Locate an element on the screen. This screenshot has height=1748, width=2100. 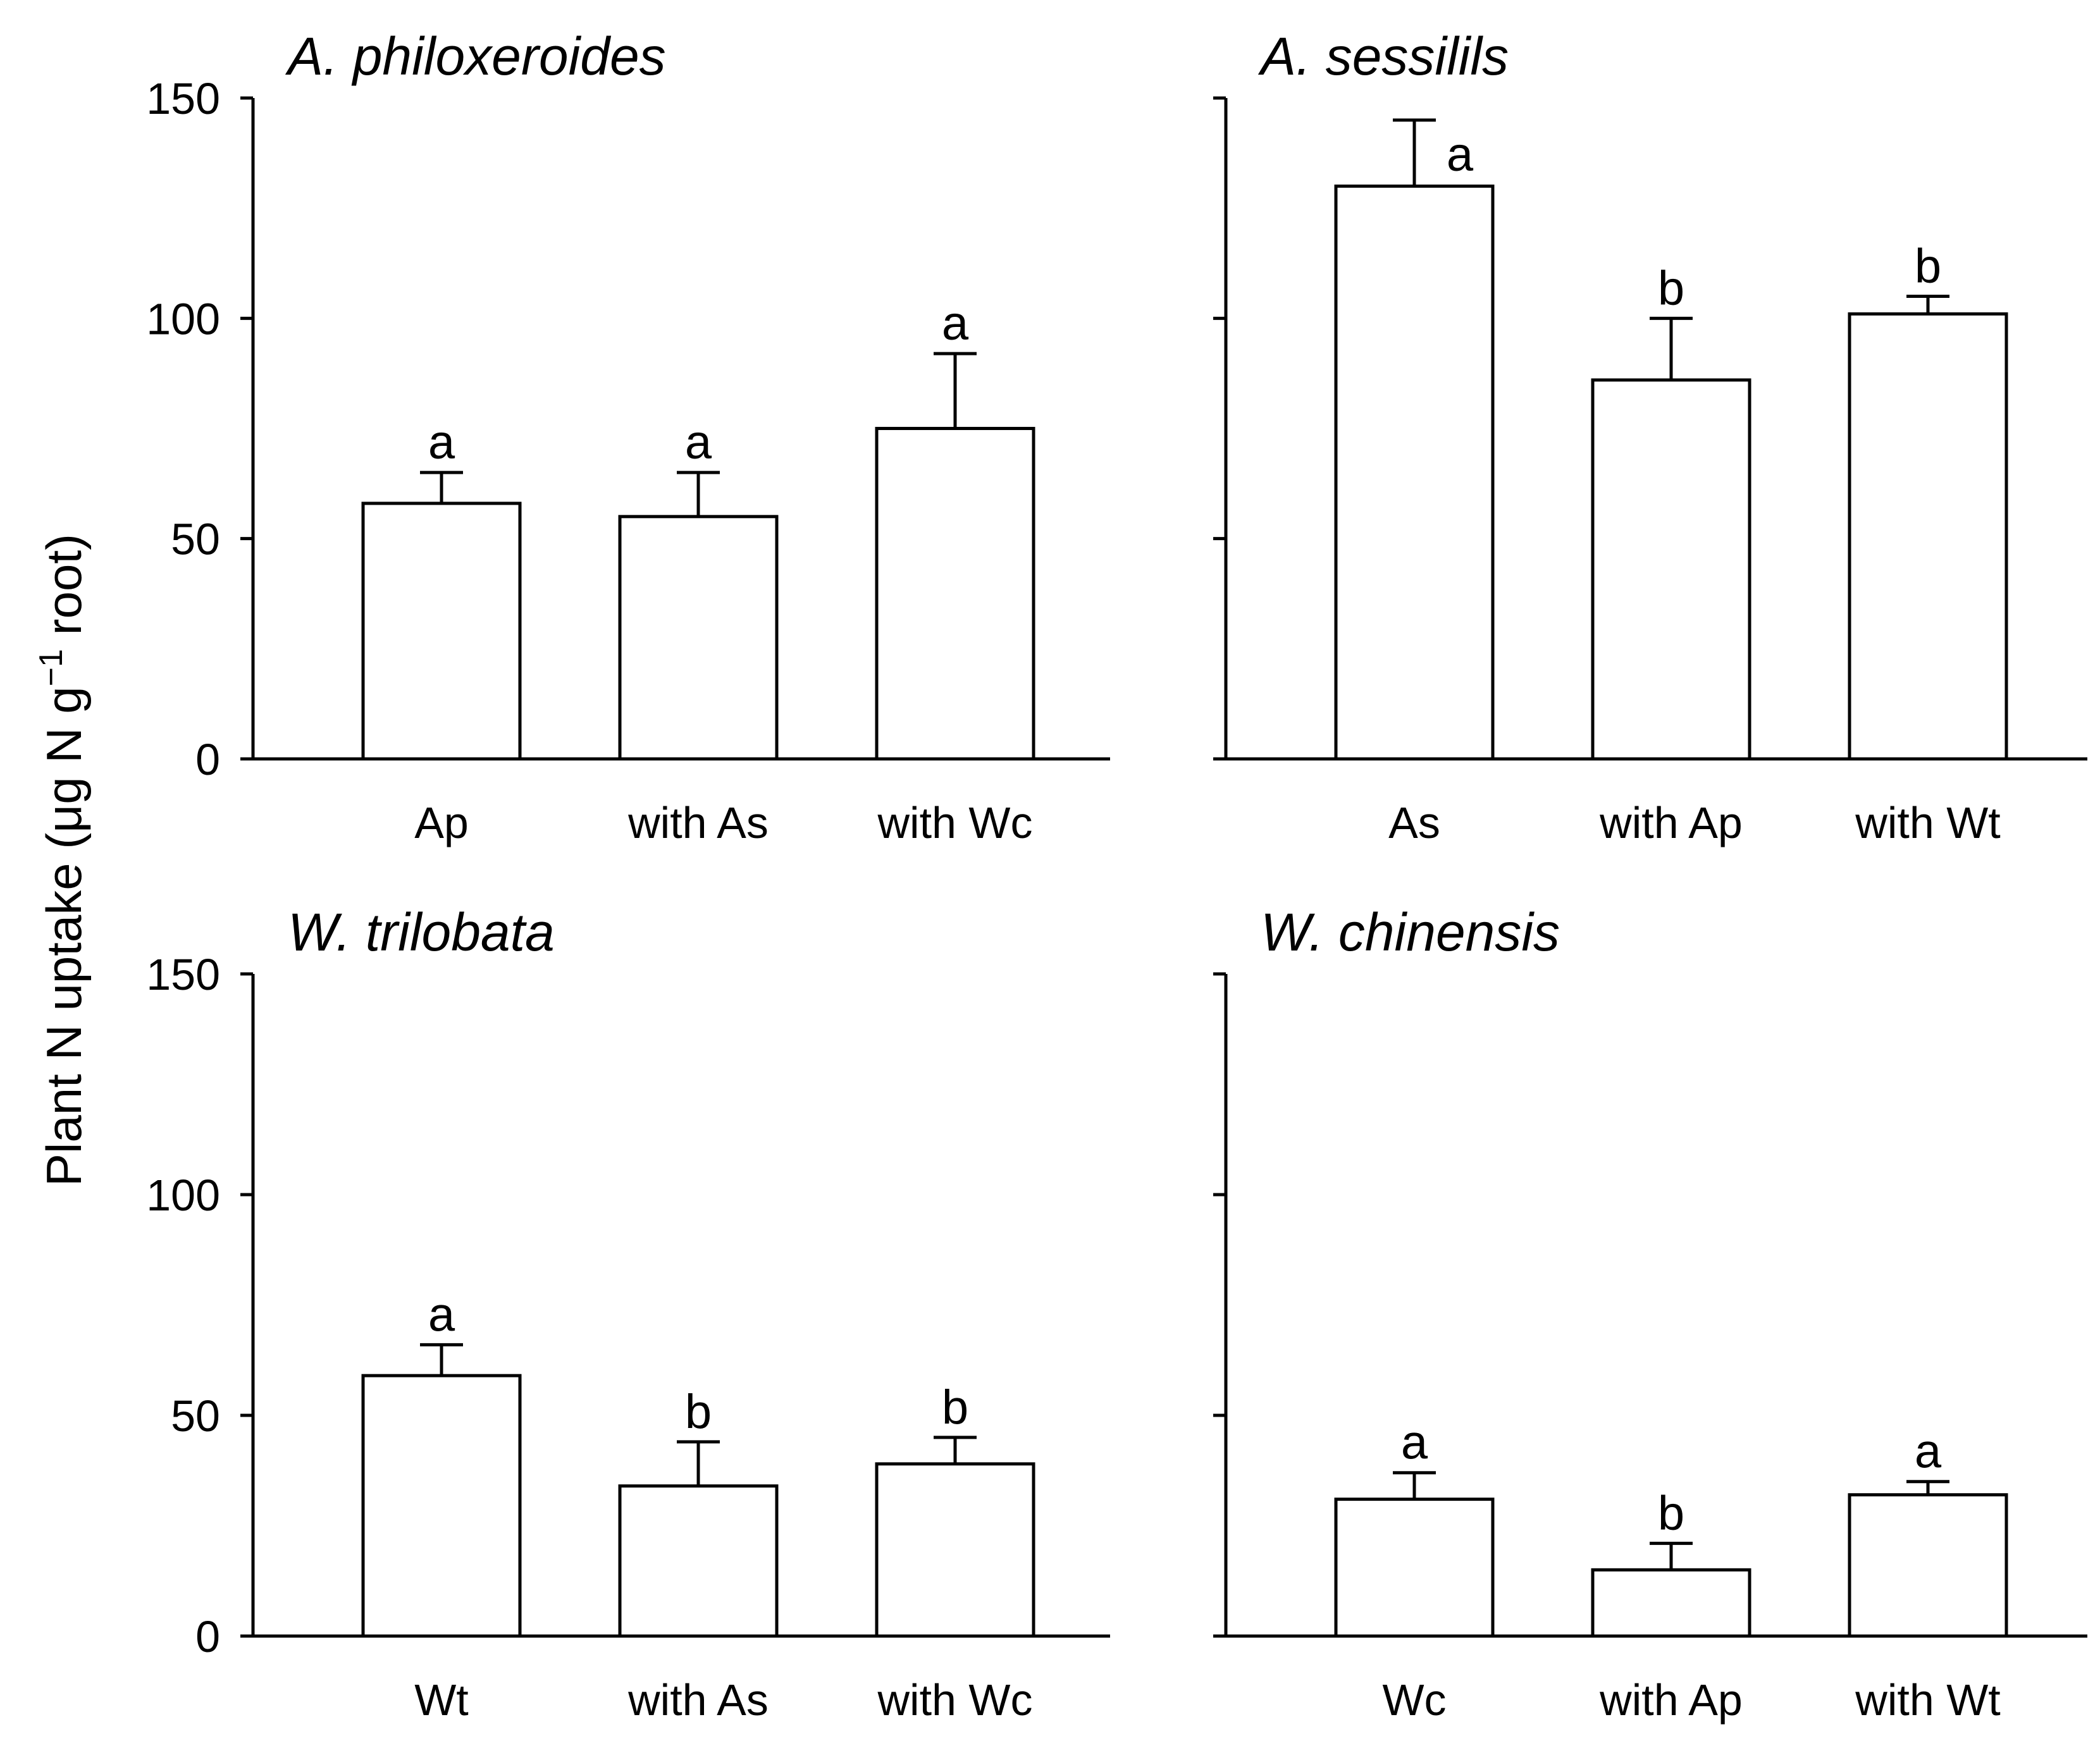
panel-title: W. chinensis is located at coordinates (1410, 932).